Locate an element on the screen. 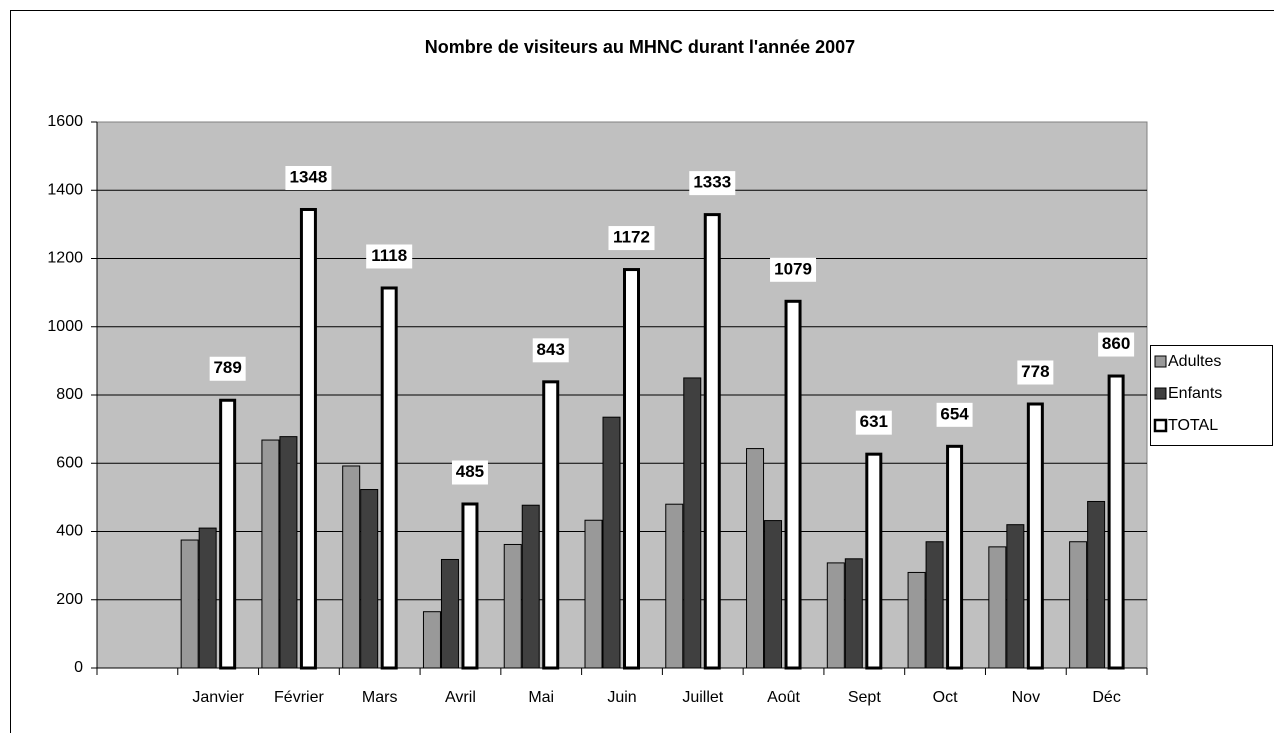 This screenshot has width=1274, height=733. data-label: 654 is located at coordinates (954, 413).